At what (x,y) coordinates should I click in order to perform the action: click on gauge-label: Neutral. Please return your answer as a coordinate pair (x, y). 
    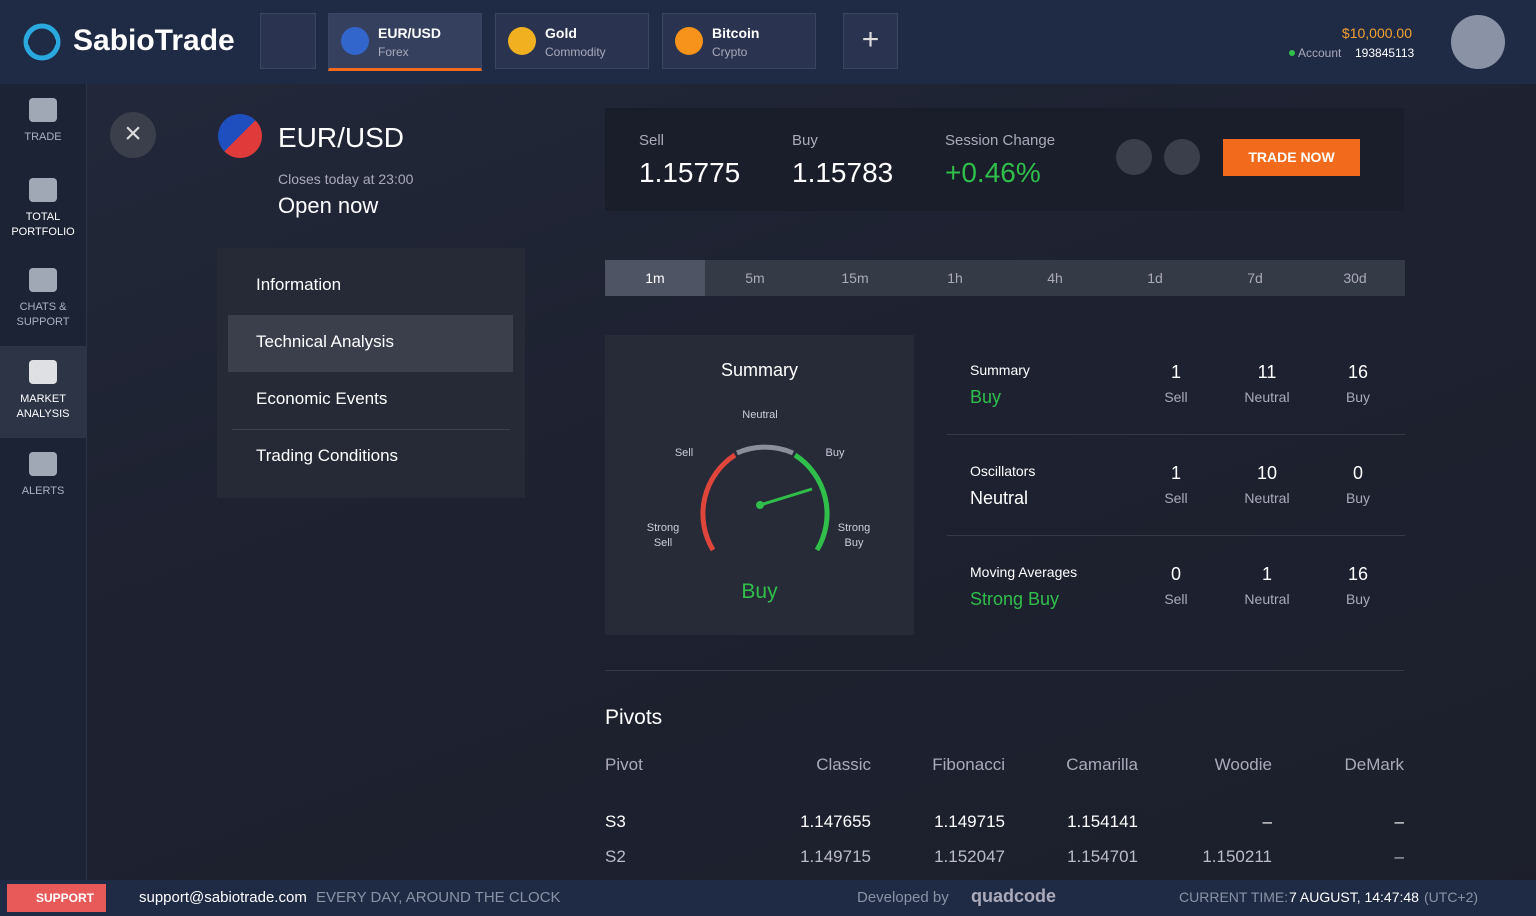
    Looking at the image, I should click on (760, 415).